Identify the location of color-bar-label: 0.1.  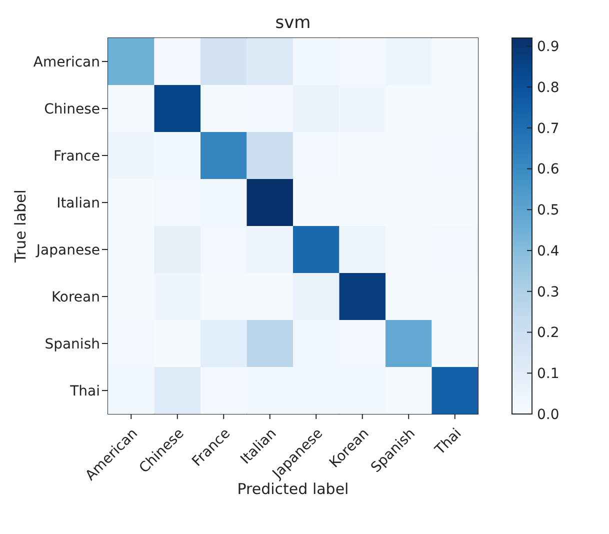
(548, 374).